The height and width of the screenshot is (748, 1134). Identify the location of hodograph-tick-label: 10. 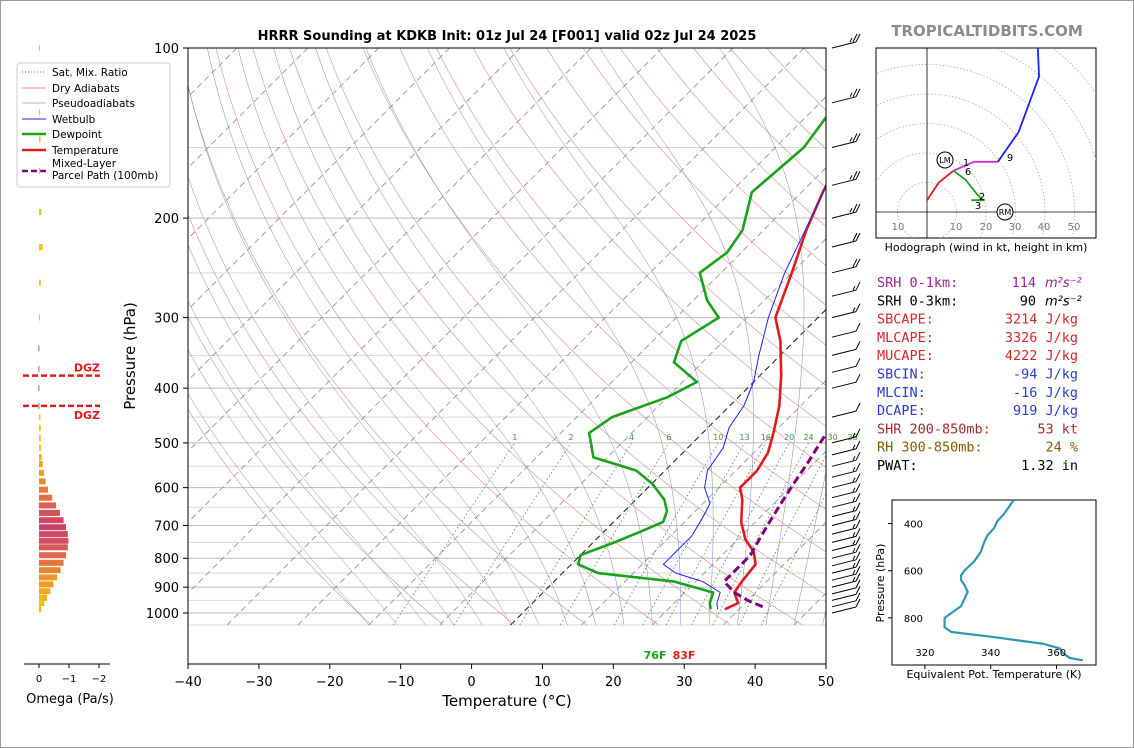
(898, 227).